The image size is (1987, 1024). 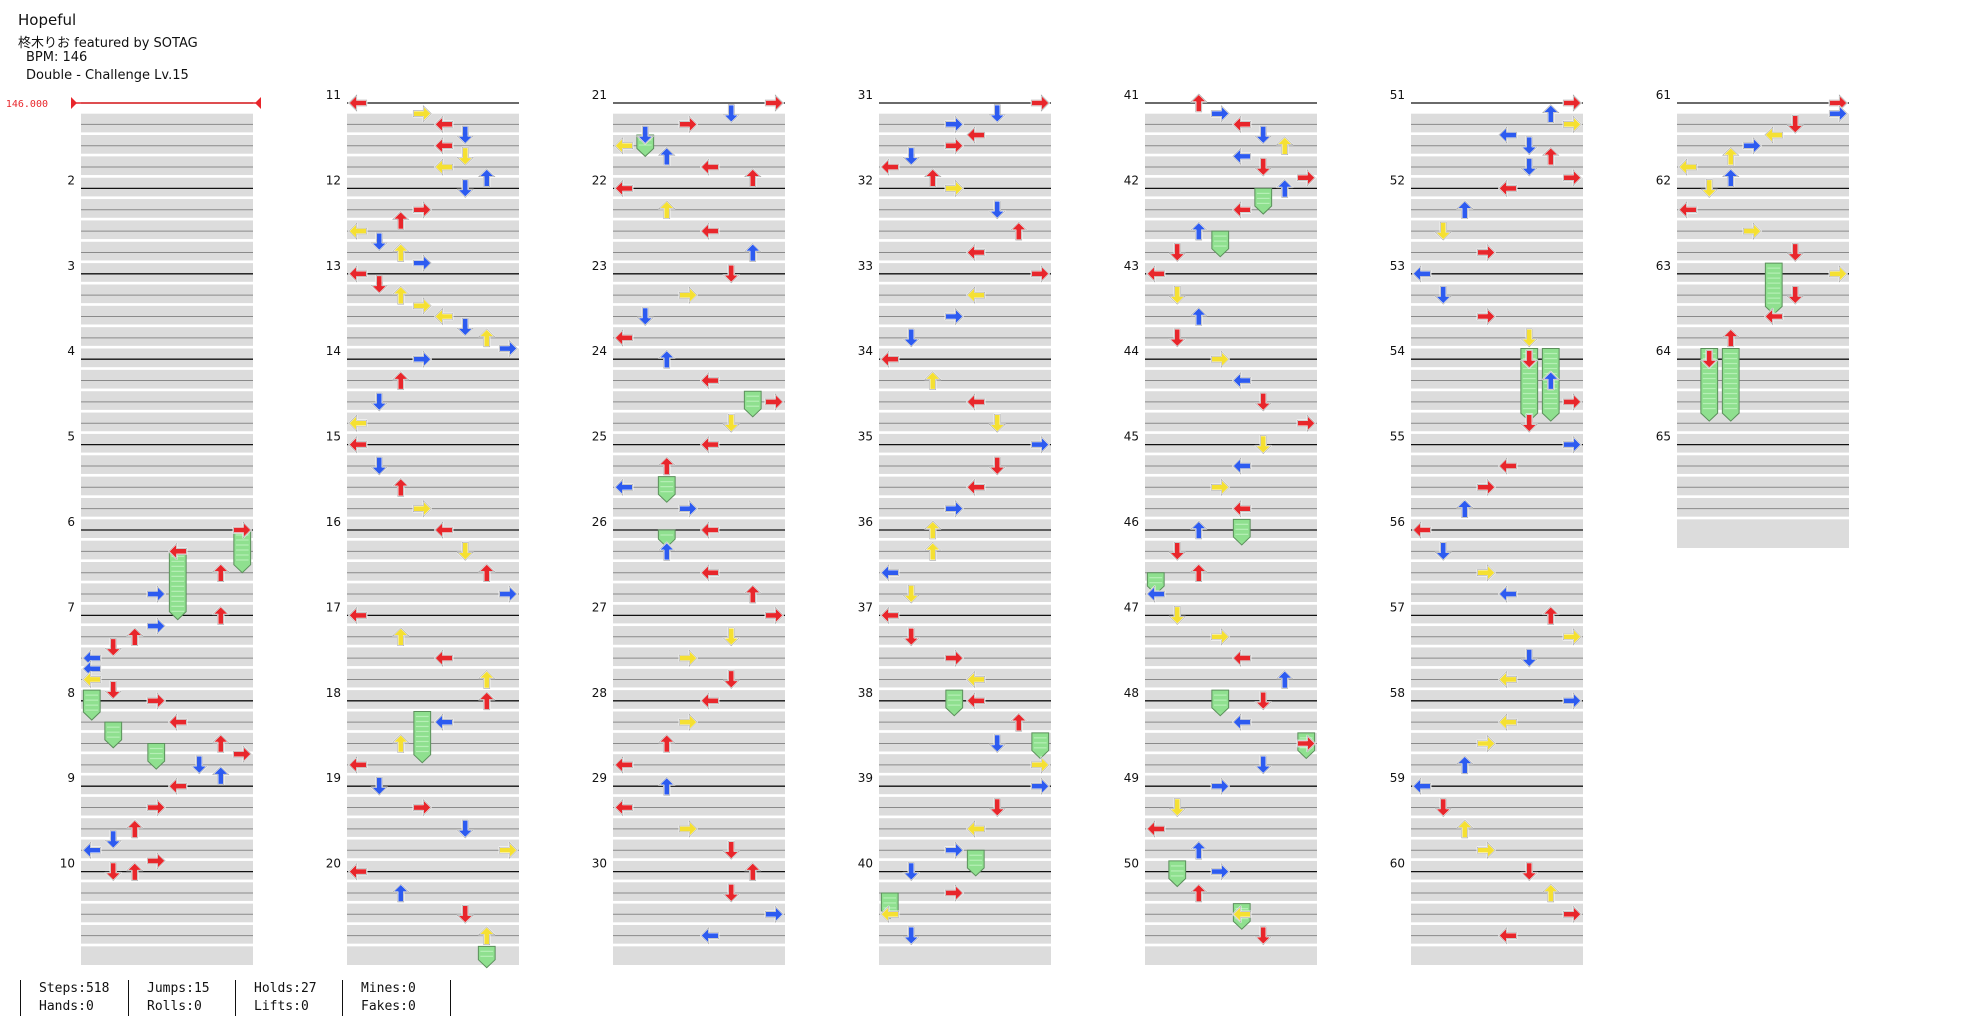 What do you see at coordinates (333, 95) in the screenshot?
I see `measure-number: 11` at bounding box center [333, 95].